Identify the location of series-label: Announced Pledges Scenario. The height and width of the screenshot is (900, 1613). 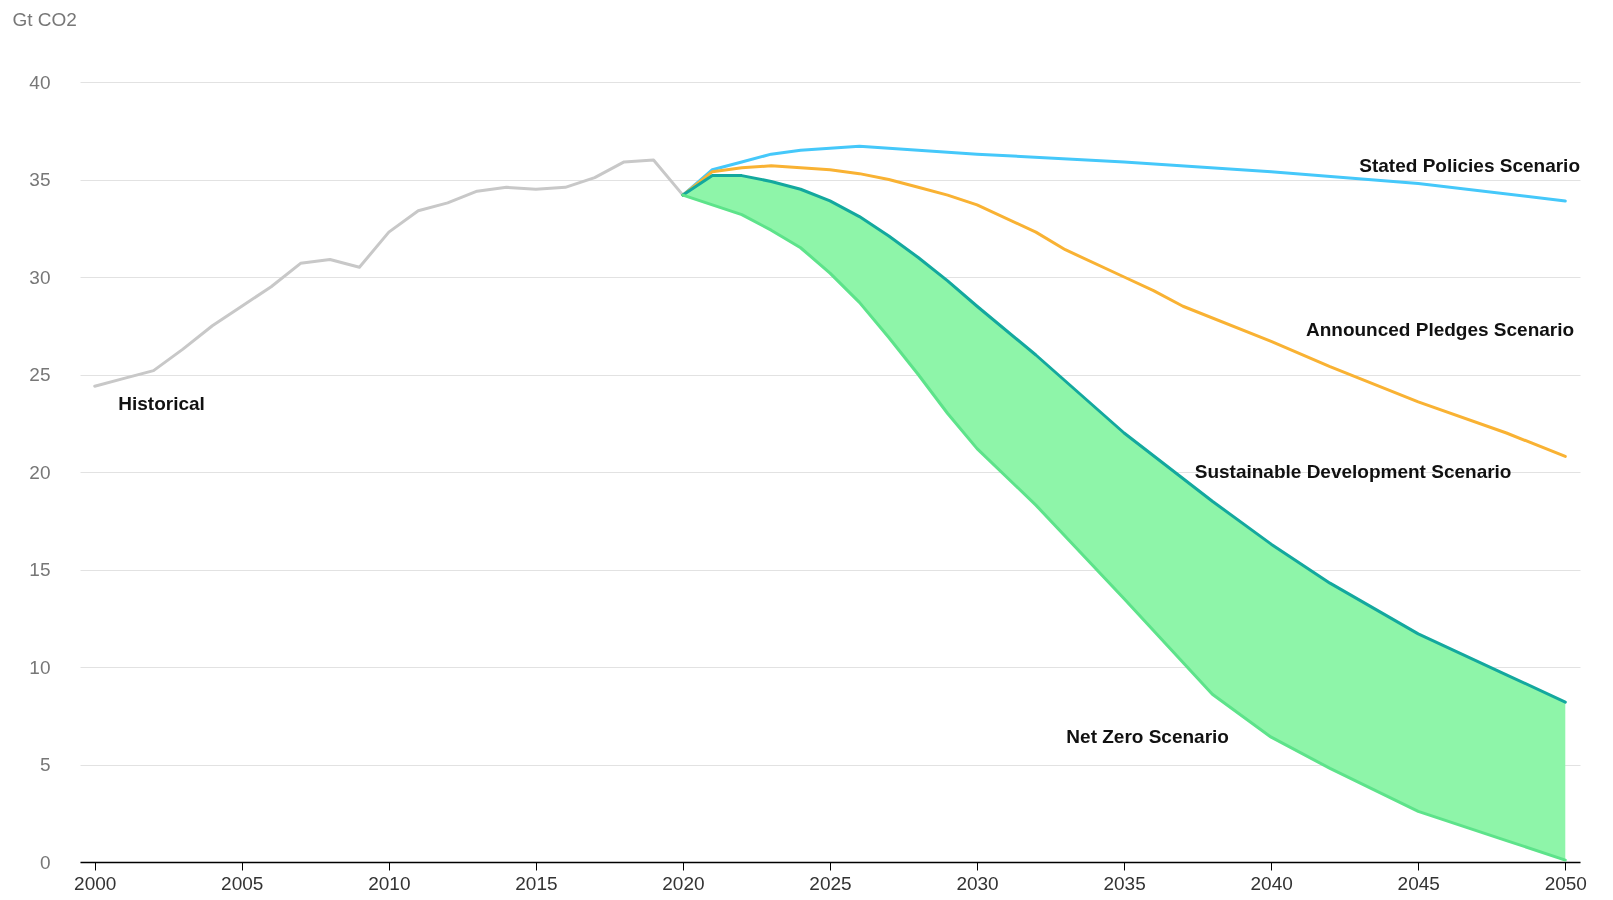
(1440, 329).